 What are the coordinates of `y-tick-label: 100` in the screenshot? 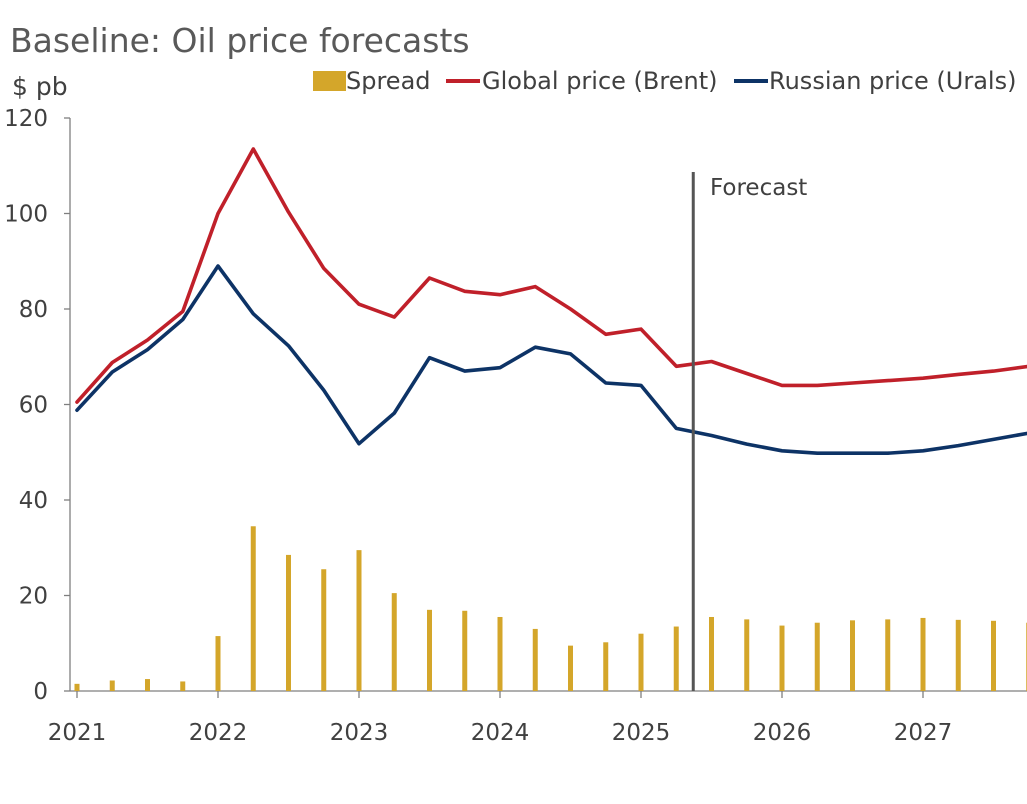 It's located at (26, 215).